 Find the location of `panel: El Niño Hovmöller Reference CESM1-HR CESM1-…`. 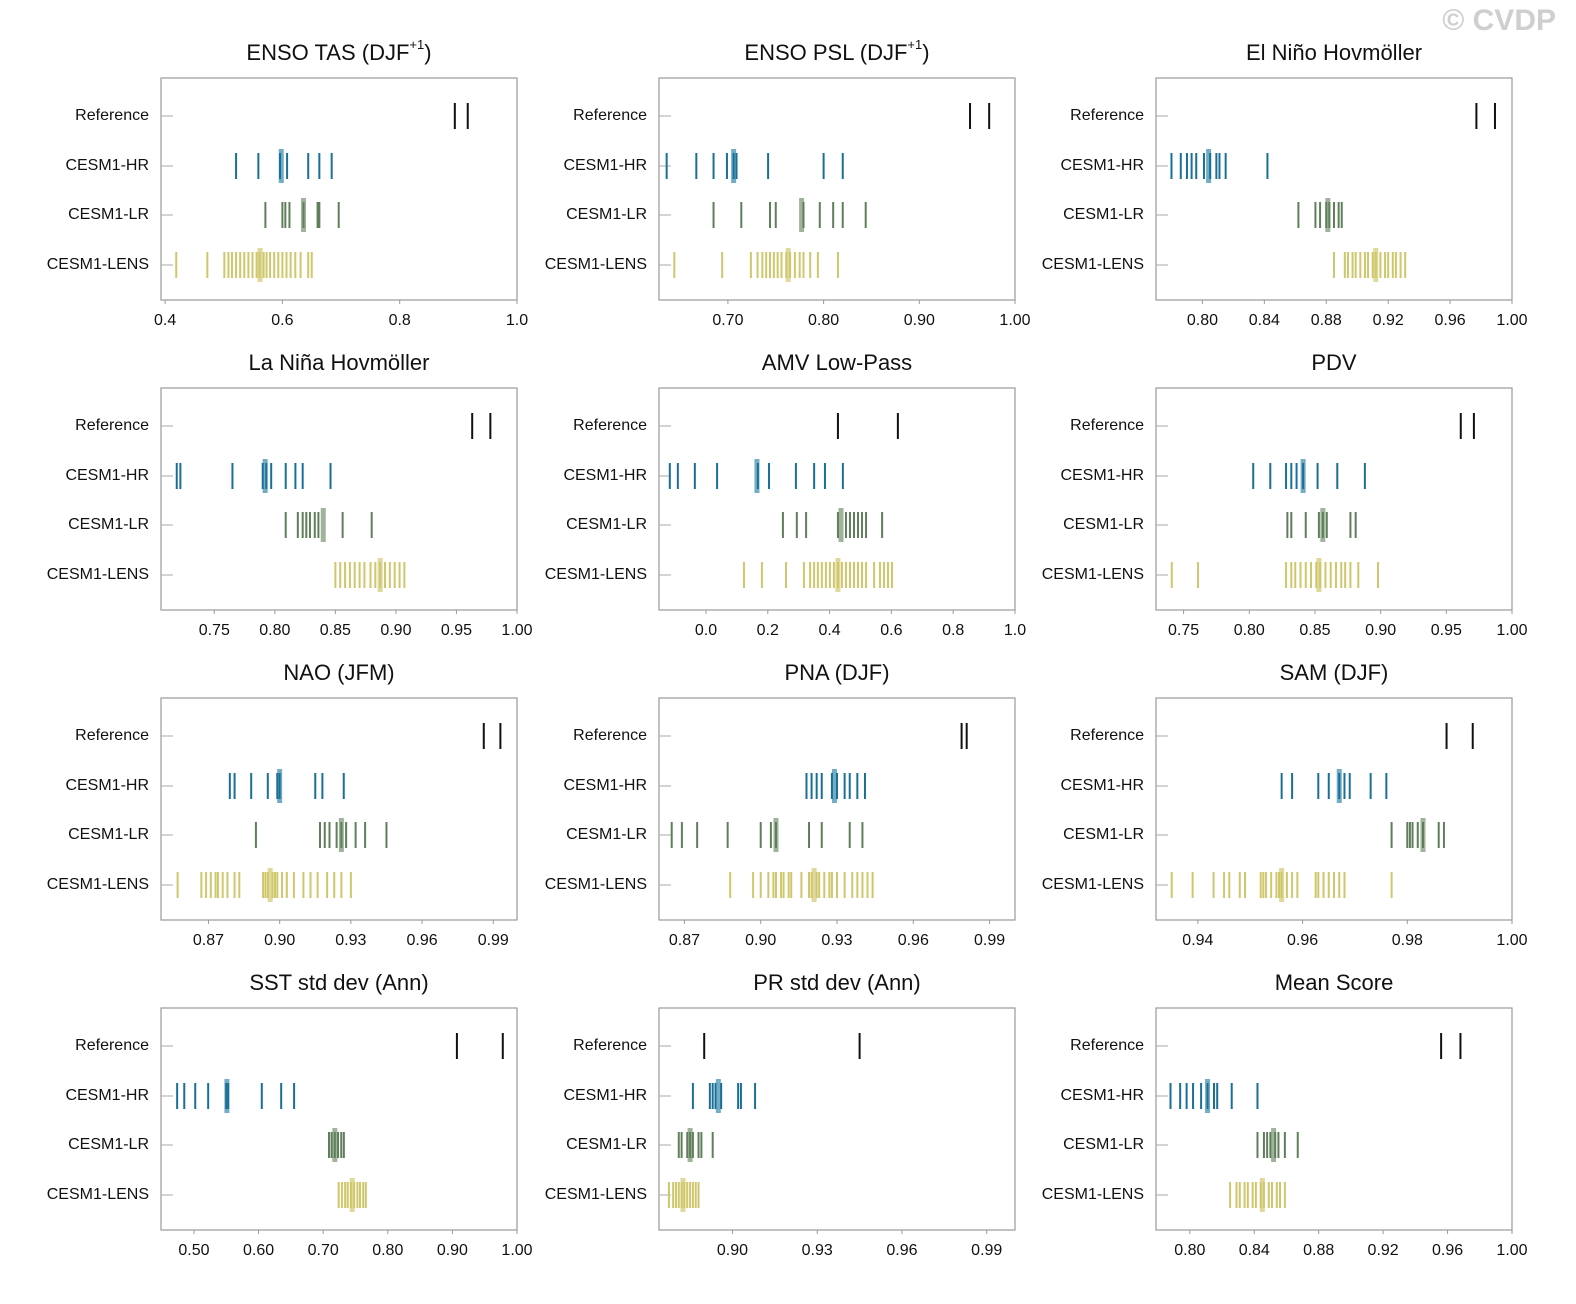

panel: El Niño Hovmöller Reference CESM1-HR CESM1-… is located at coordinates (1285, 184).